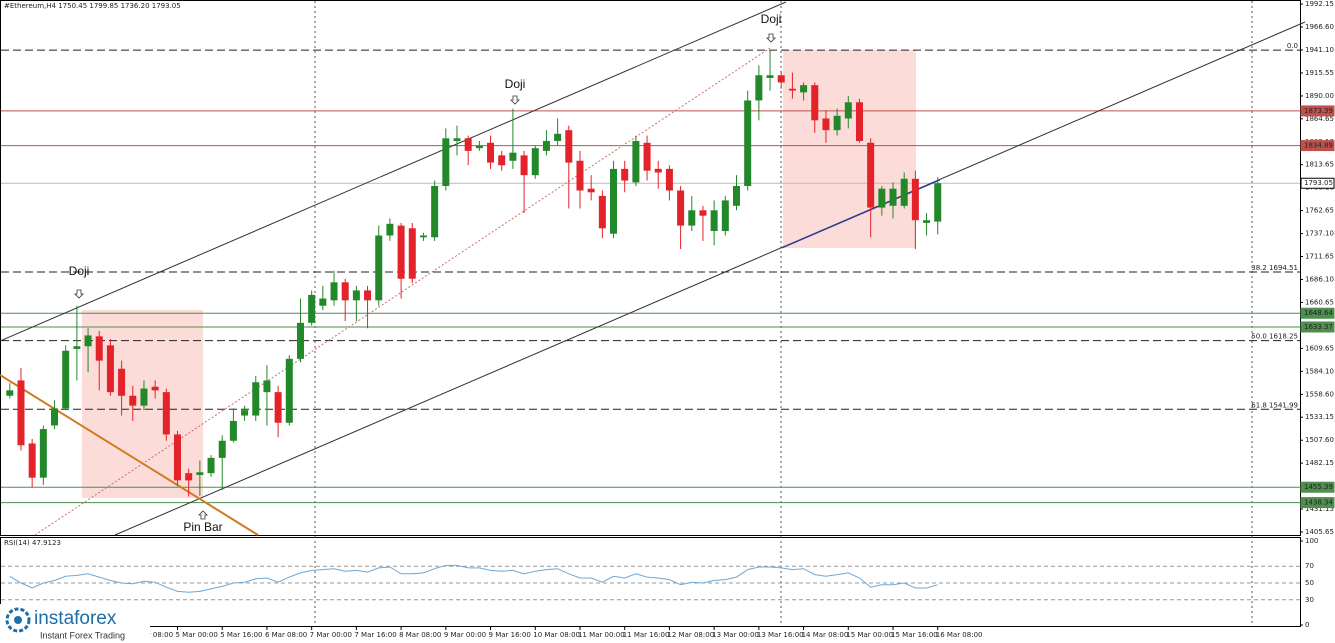 Image resolution: width=1335 pixels, height=643 pixels. Describe the element at coordinates (1319, 73) in the screenshot. I see `y-tick-label: 1915.55` at that location.